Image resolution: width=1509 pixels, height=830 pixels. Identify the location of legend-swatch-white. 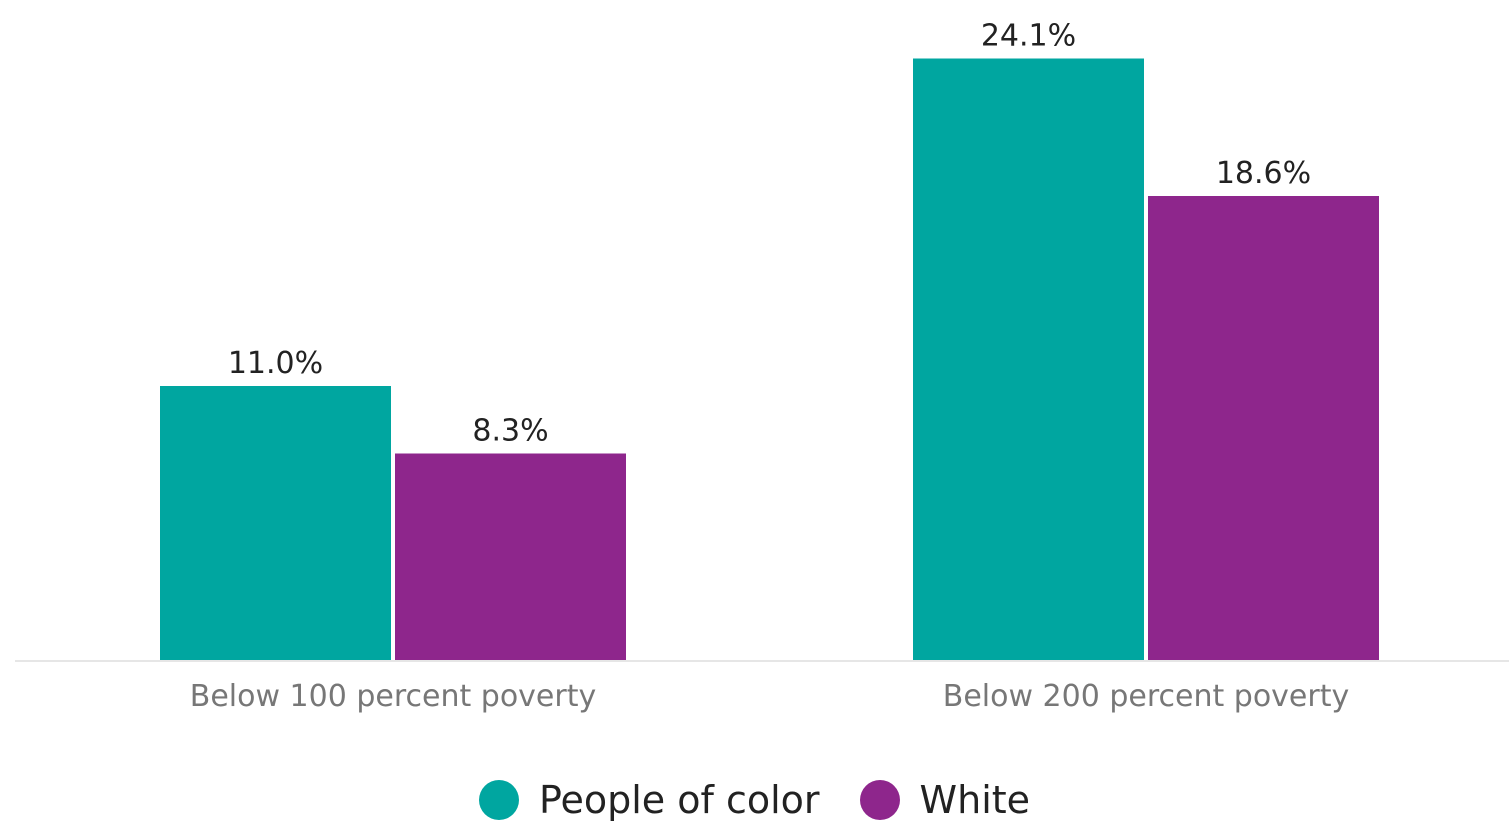
(879, 800).